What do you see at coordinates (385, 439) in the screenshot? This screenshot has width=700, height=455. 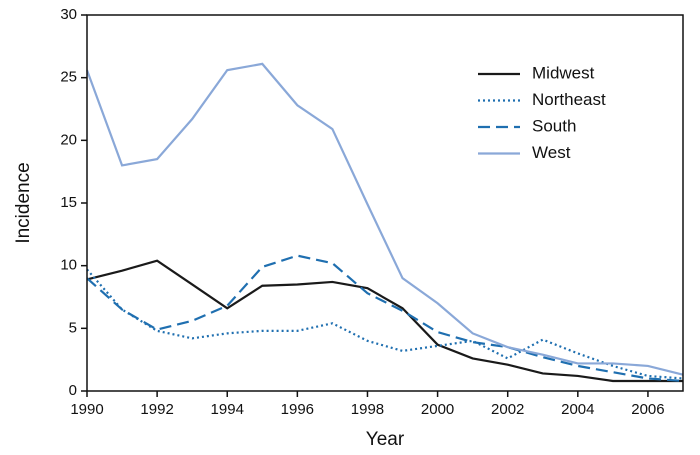 I see `x-axis-label: Year` at bounding box center [385, 439].